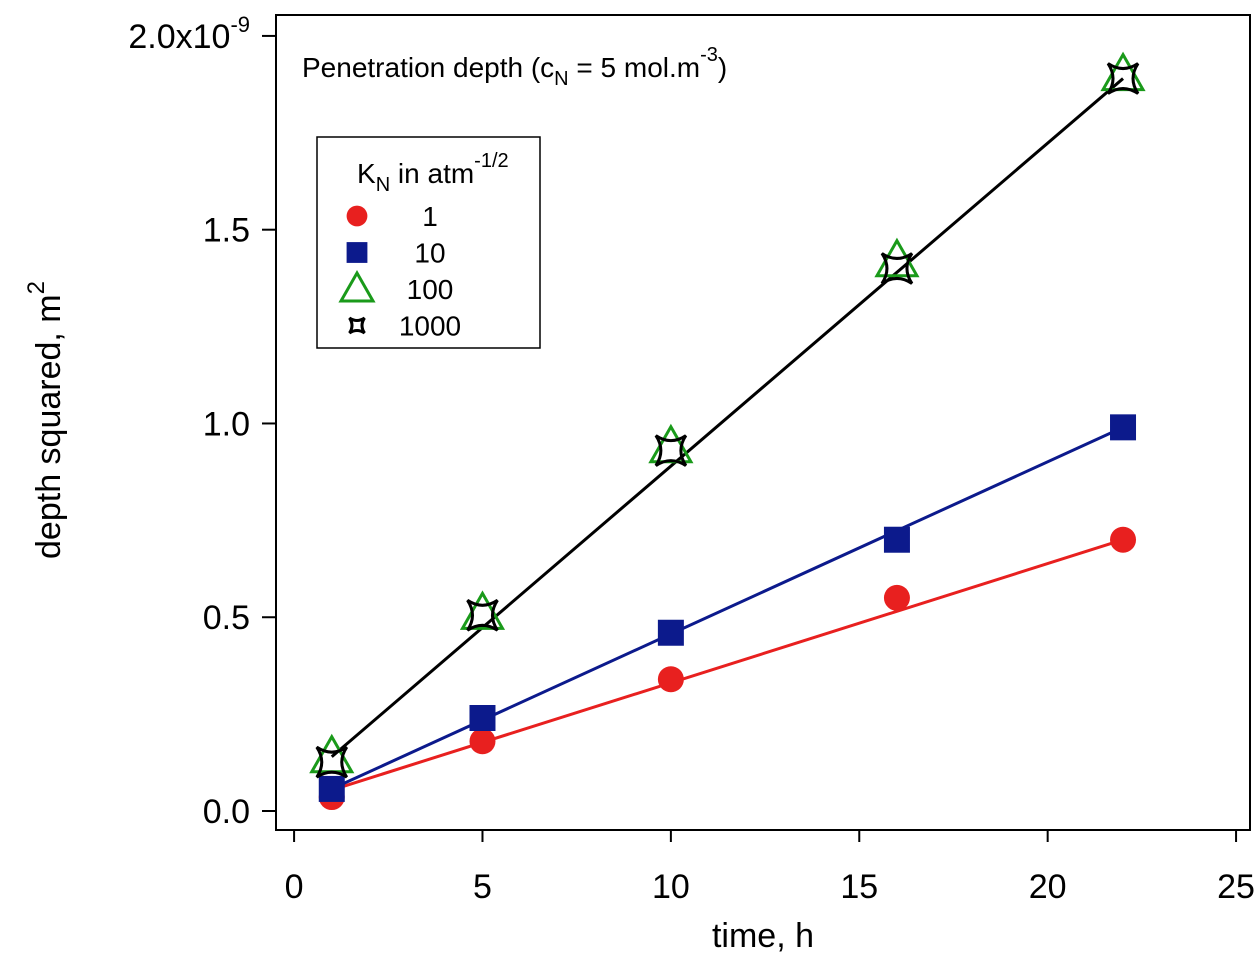 This screenshot has height=955, width=1256. What do you see at coordinates (226, 812) in the screenshot?
I see `y-tick-label: 0.0` at bounding box center [226, 812].